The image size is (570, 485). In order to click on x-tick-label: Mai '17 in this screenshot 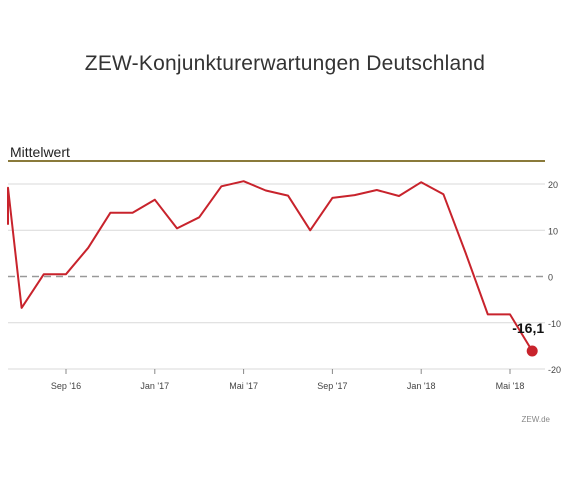, I will do `click(243, 386)`.